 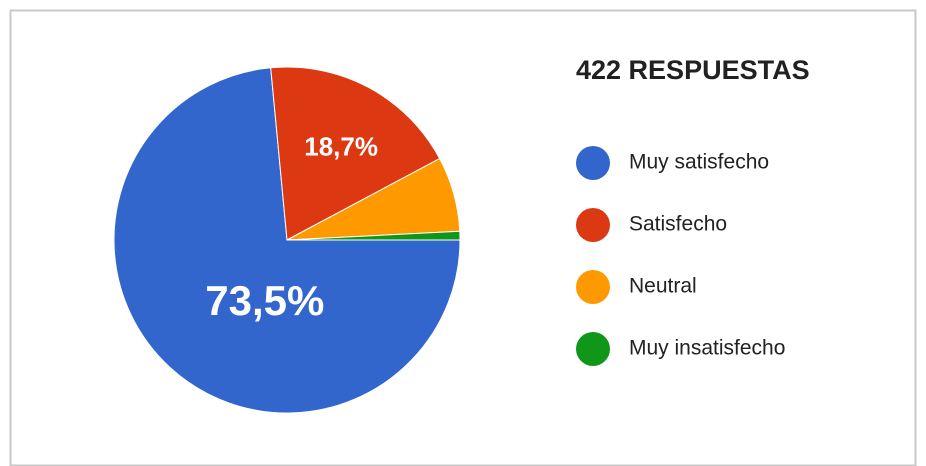 I want to click on legend-label: Satisfecho, so click(x=678, y=224).